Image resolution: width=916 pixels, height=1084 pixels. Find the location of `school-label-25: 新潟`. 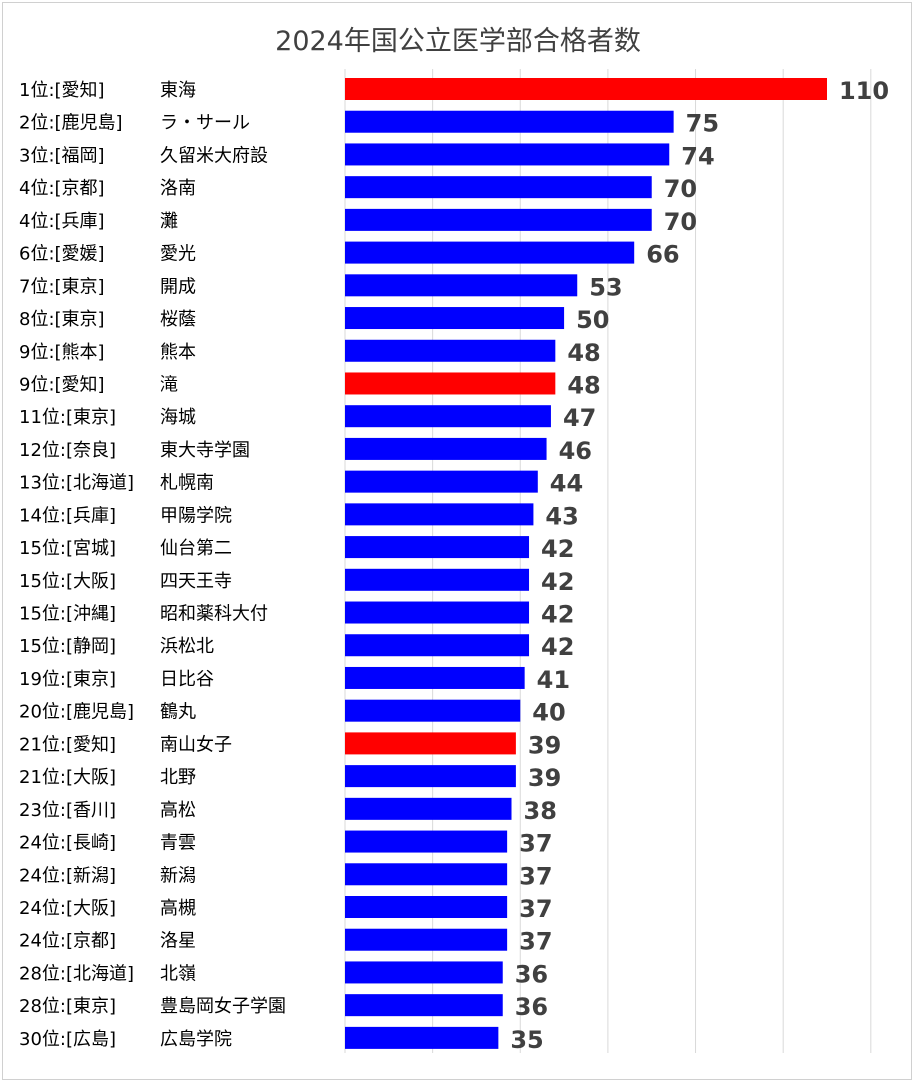

school-label-25: 新潟 is located at coordinates (178, 875).